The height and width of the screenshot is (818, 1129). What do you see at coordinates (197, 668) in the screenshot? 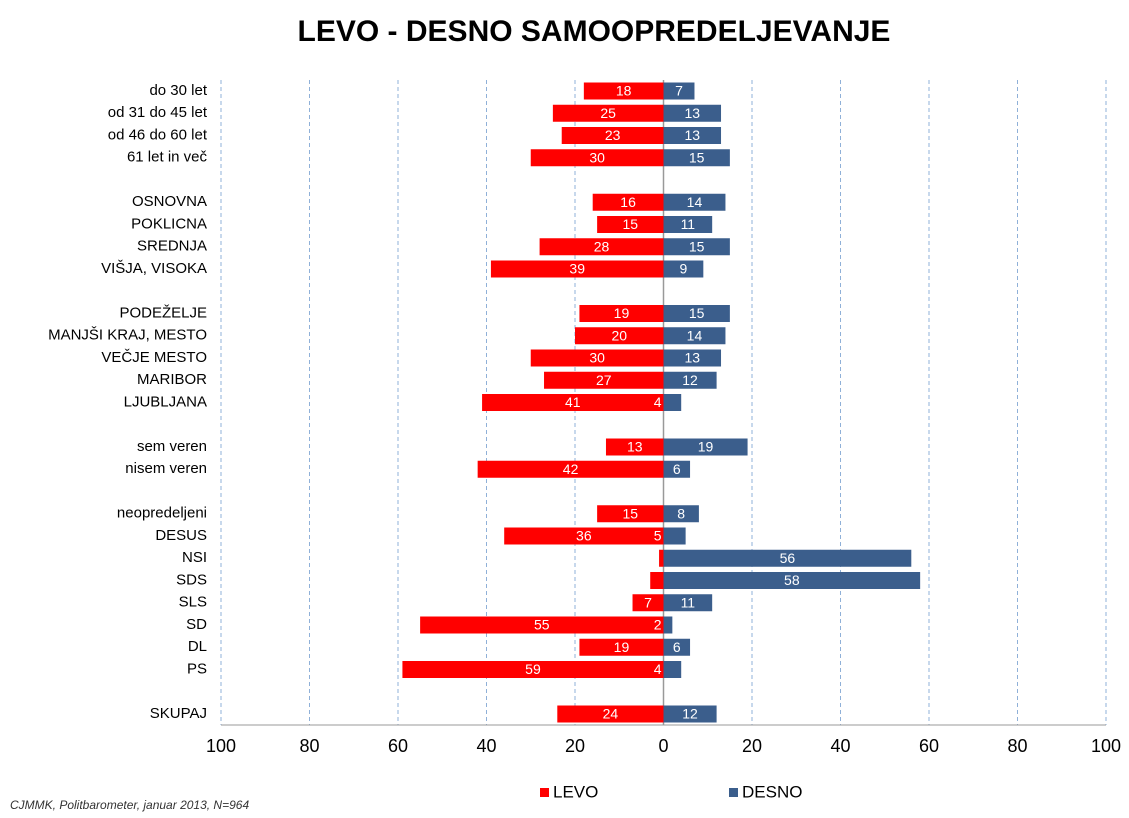
I see `category-label: PS` at bounding box center [197, 668].